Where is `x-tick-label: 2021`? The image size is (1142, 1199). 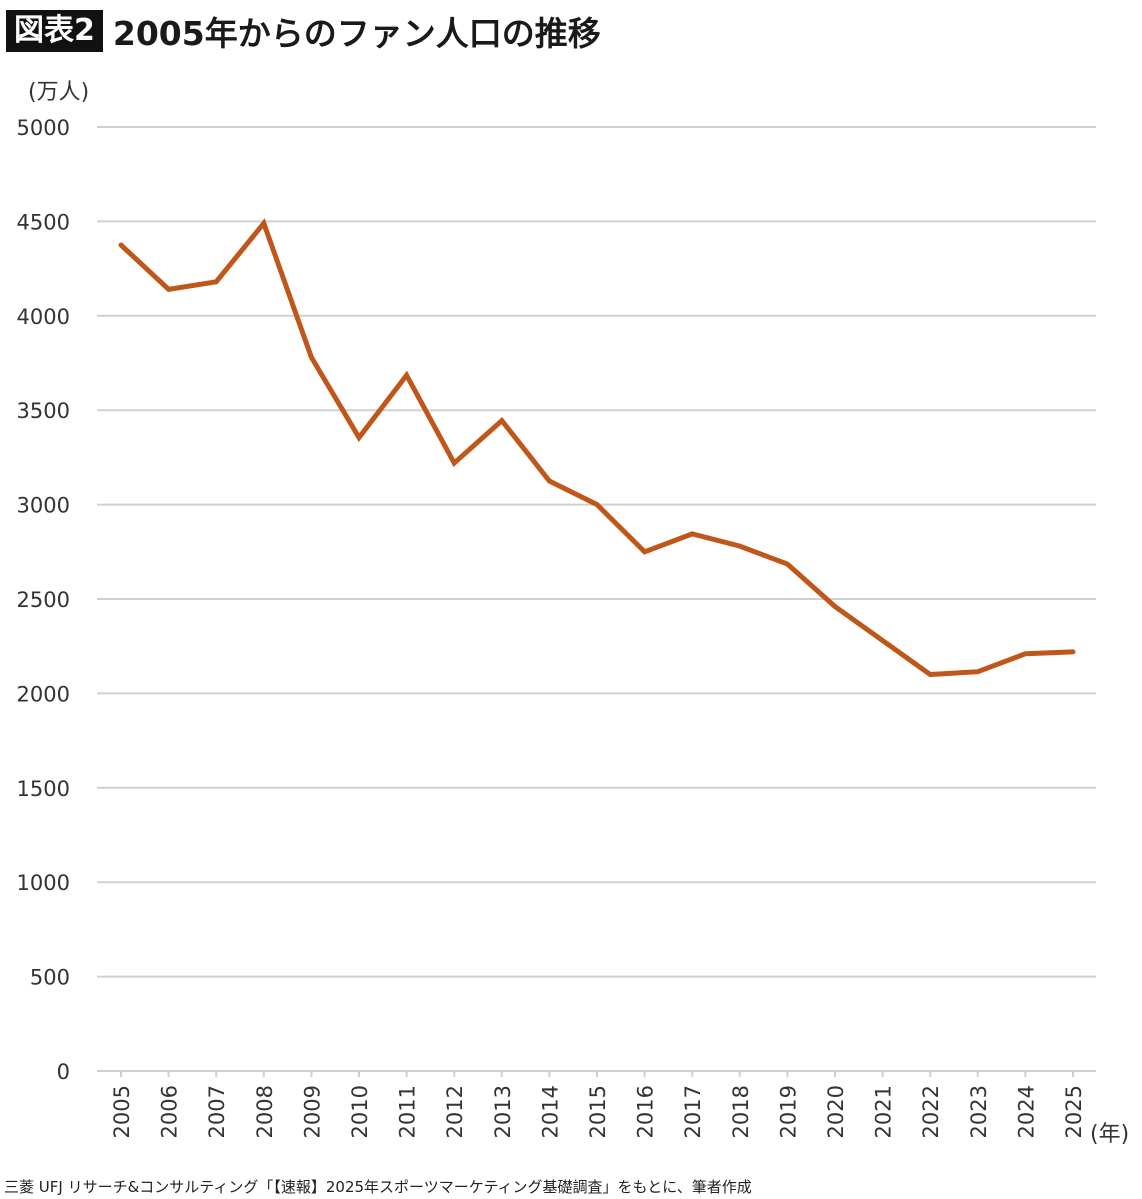 x-tick-label: 2021 is located at coordinates (884, 1111).